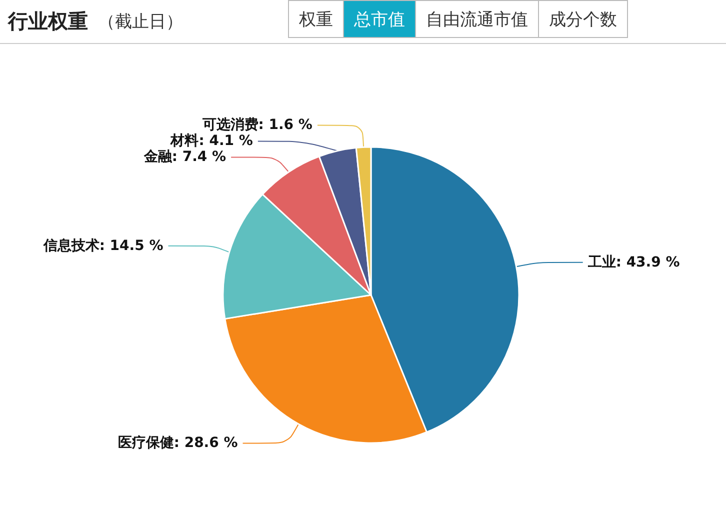 The image size is (726, 526). Describe the element at coordinates (103, 246) in the screenshot. I see `slice-label: 信息技术: 14.5 %` at that location.